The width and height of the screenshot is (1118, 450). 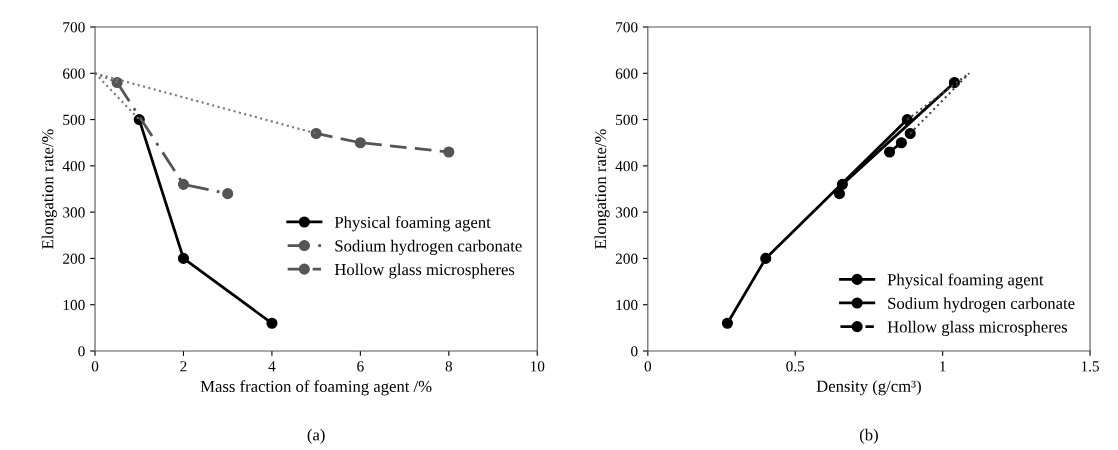 What do you see at coordinates (943, 366) in the screenshot?
I see `x-tick-label: 1` at bounding box center [943, 366].